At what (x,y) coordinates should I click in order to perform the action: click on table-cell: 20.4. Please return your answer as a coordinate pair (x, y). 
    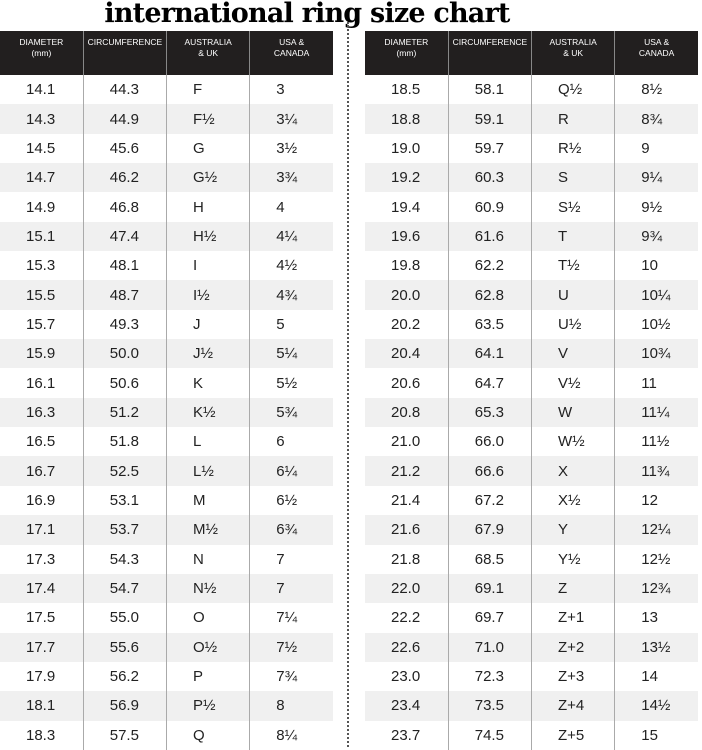
    Looking at the image, I should click on (407, 354).